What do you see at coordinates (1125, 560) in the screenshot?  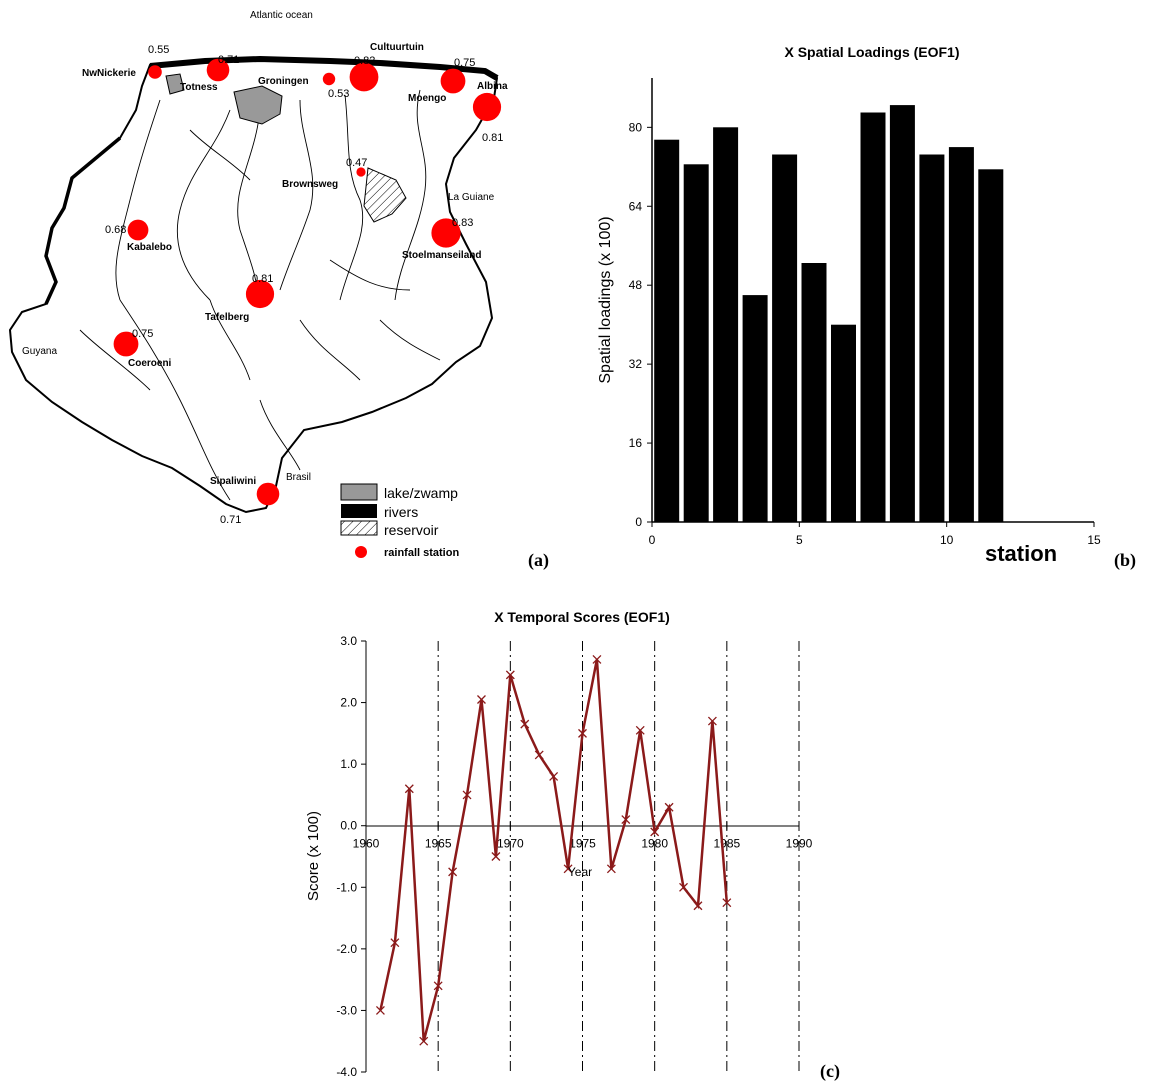 I see `panel-b-label: (b)` at bounding box center [1125, 560].